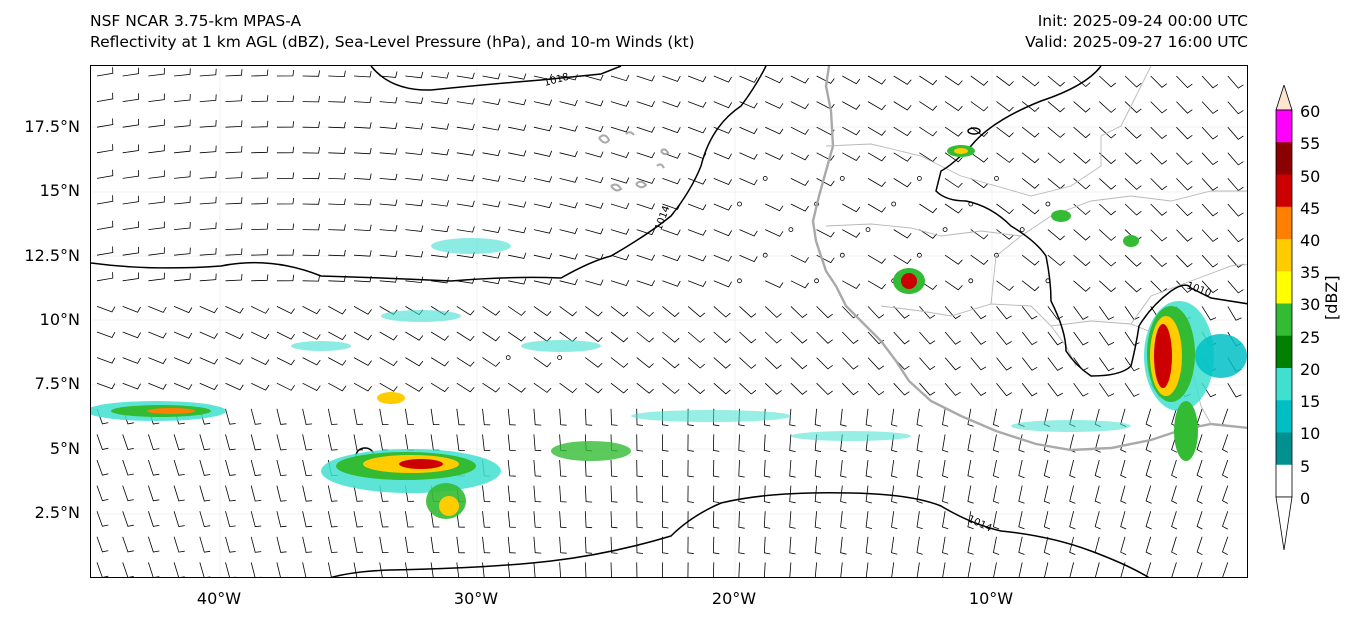  What do you see at coordinates (1199, 289) in the screenshot?
I see `isobar-label-1010: 1010` at bounding box center [1199, 289].